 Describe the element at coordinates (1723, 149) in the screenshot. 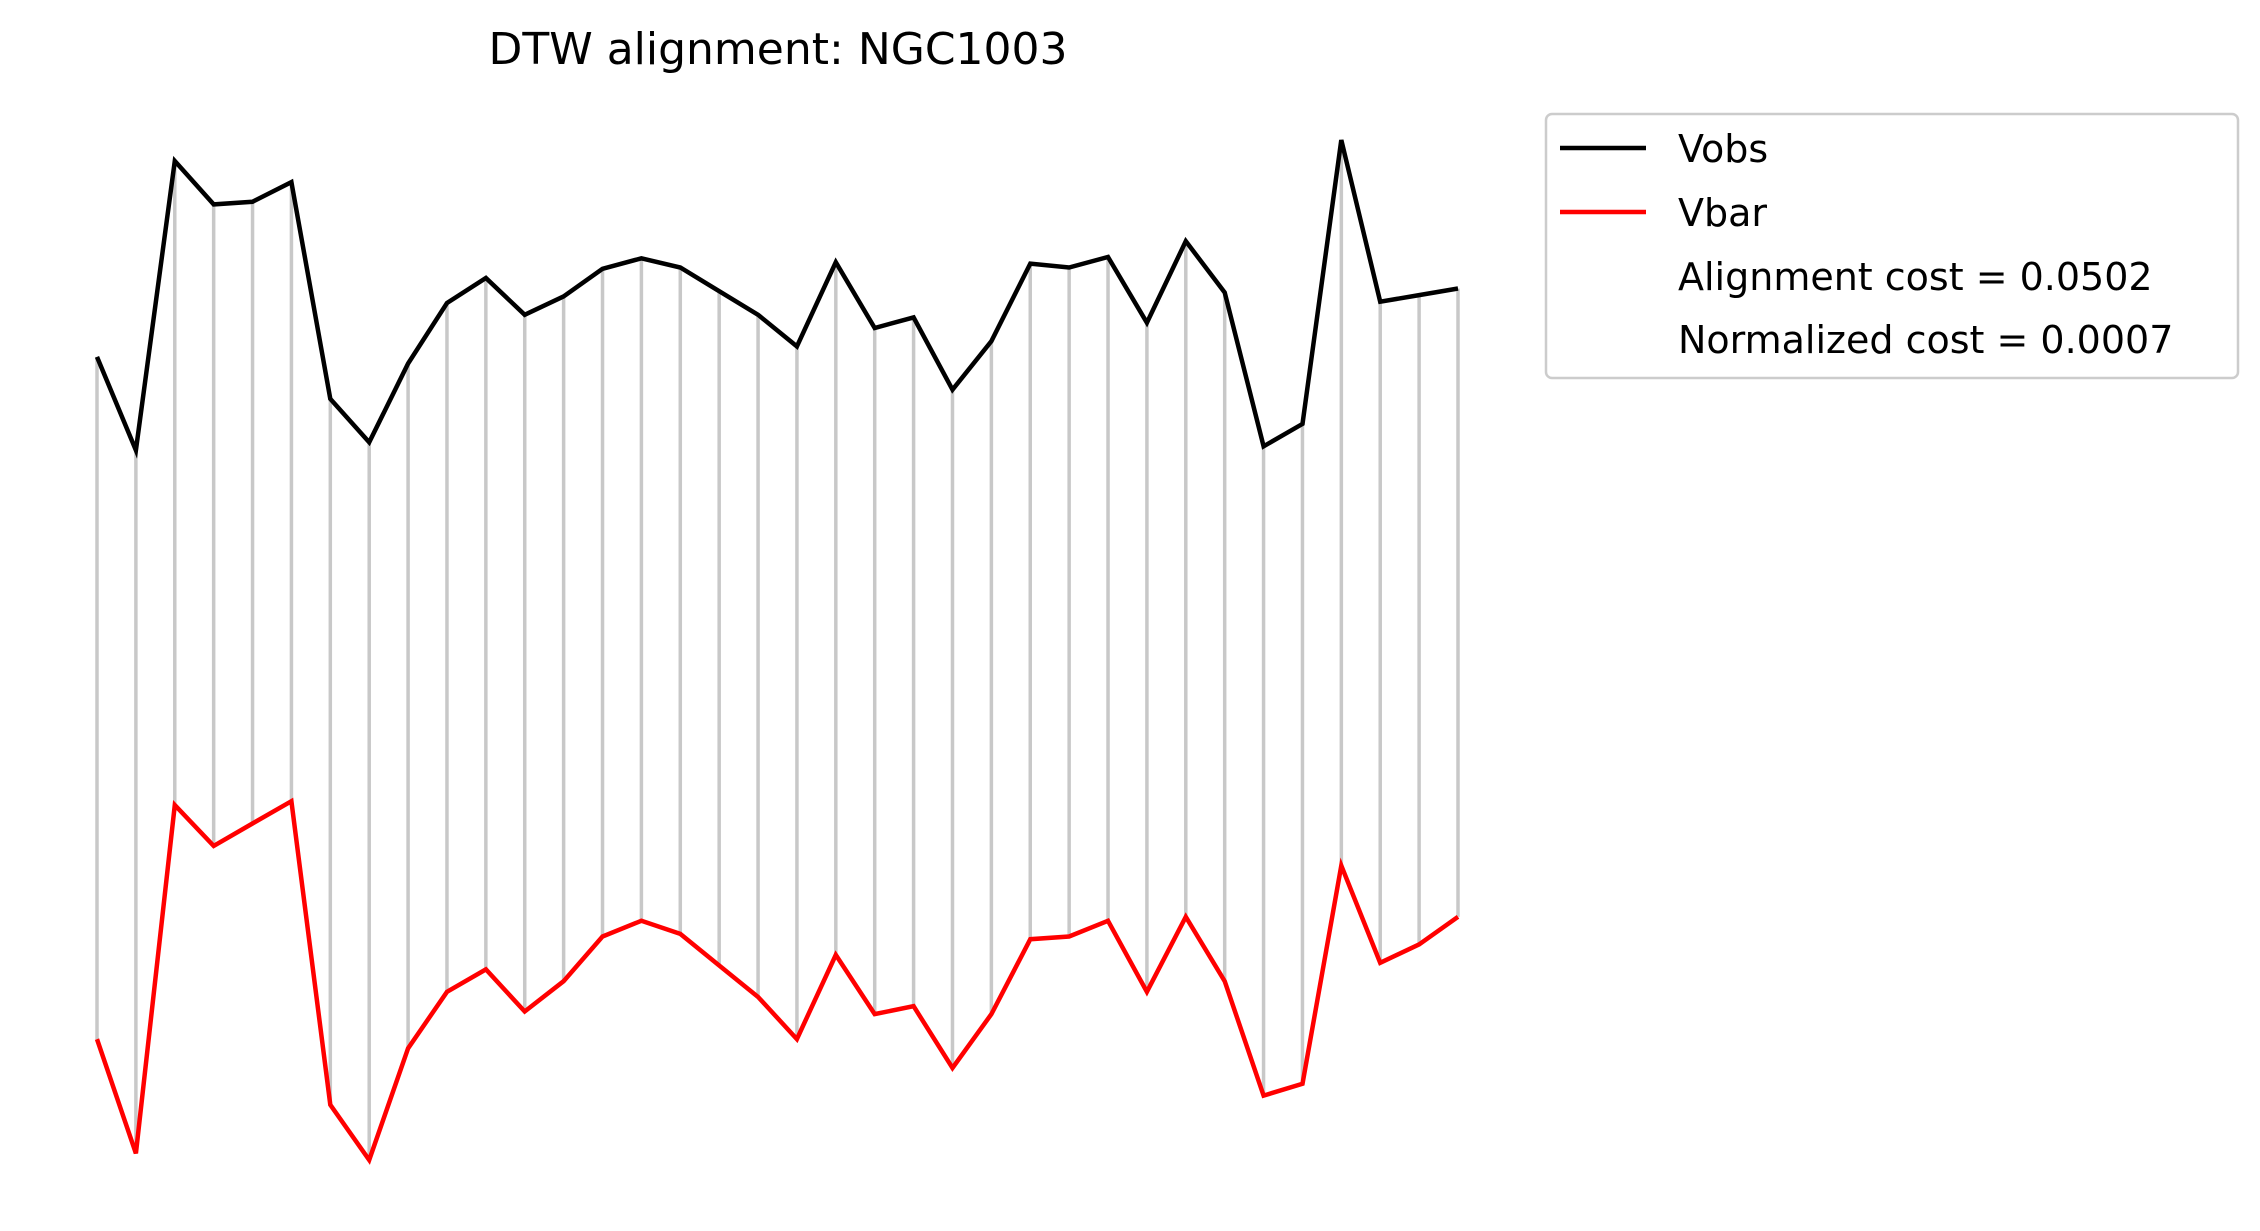

I see `legend-label-vobs: Vobs` at that location.